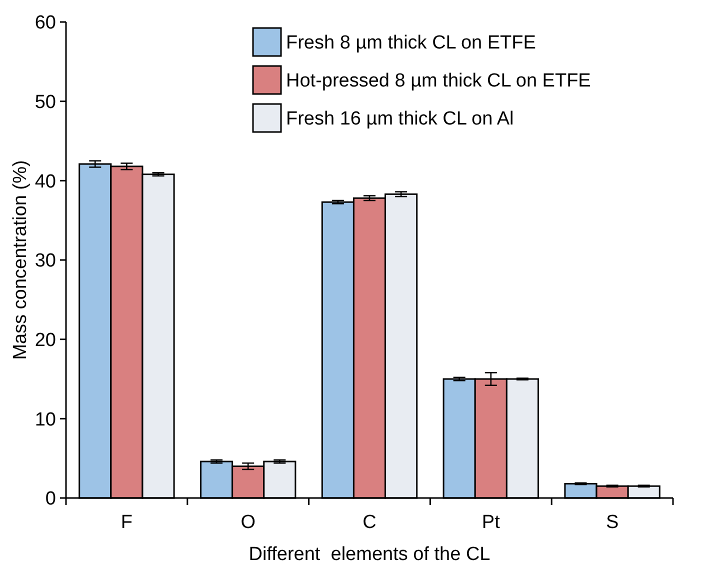 Image resolution: width=701 pixels, height=578 pixels. I want to click on x-axis-title: Different elements of the CL, so click(369, 554).